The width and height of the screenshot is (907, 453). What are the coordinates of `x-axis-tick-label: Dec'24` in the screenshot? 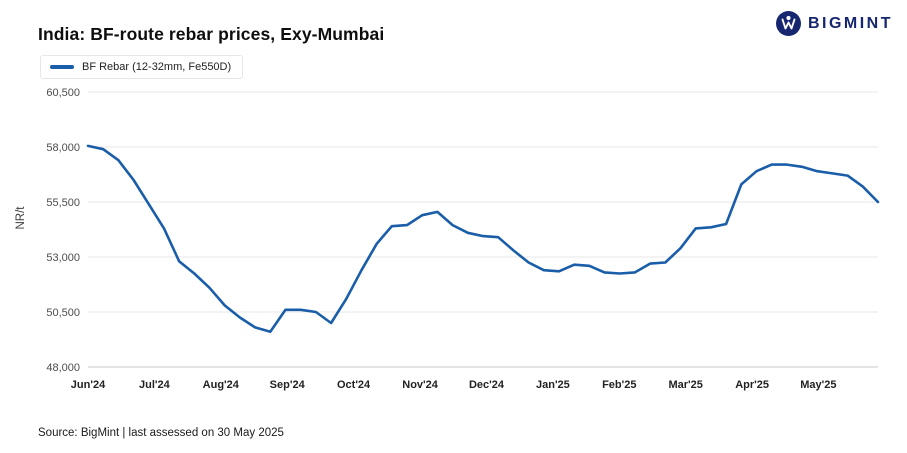 It's located at (487, 385).